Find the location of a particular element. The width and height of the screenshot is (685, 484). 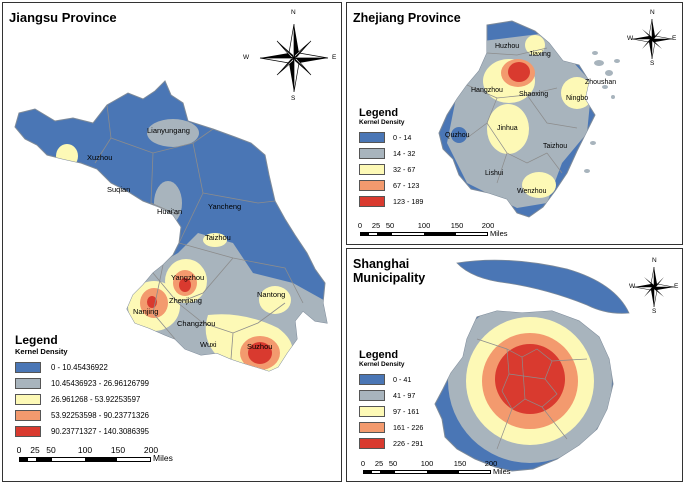

city-lianyungang: Lianyungang is located at coordinates (168, 130).